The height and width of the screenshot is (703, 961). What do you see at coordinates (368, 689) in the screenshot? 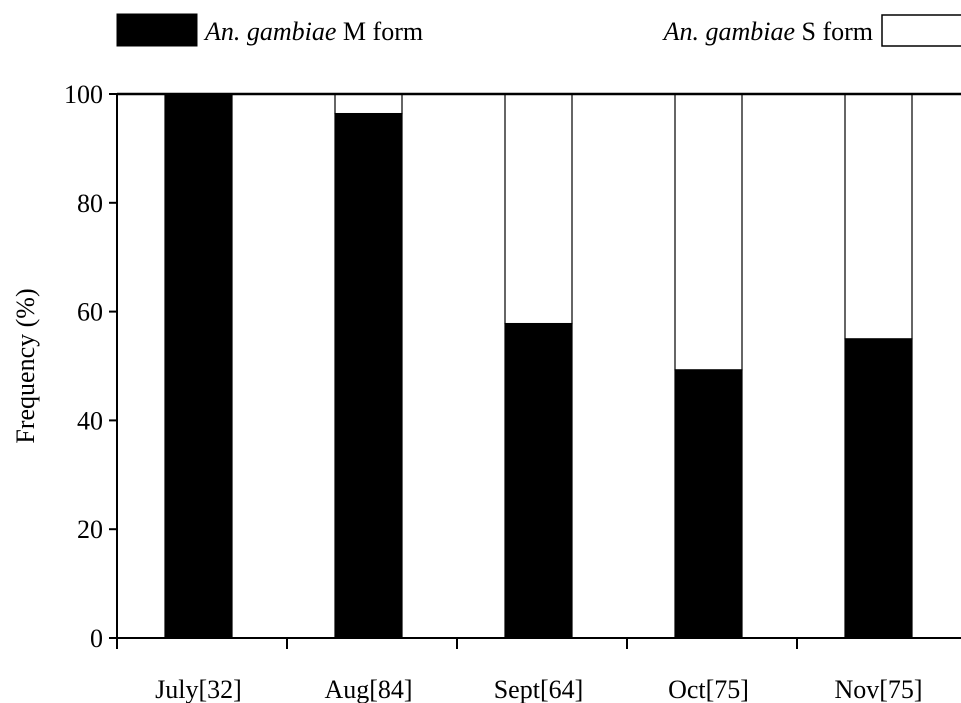
I see `x-tick-label-1: Aug[84]` at bounding box center [368, 689].